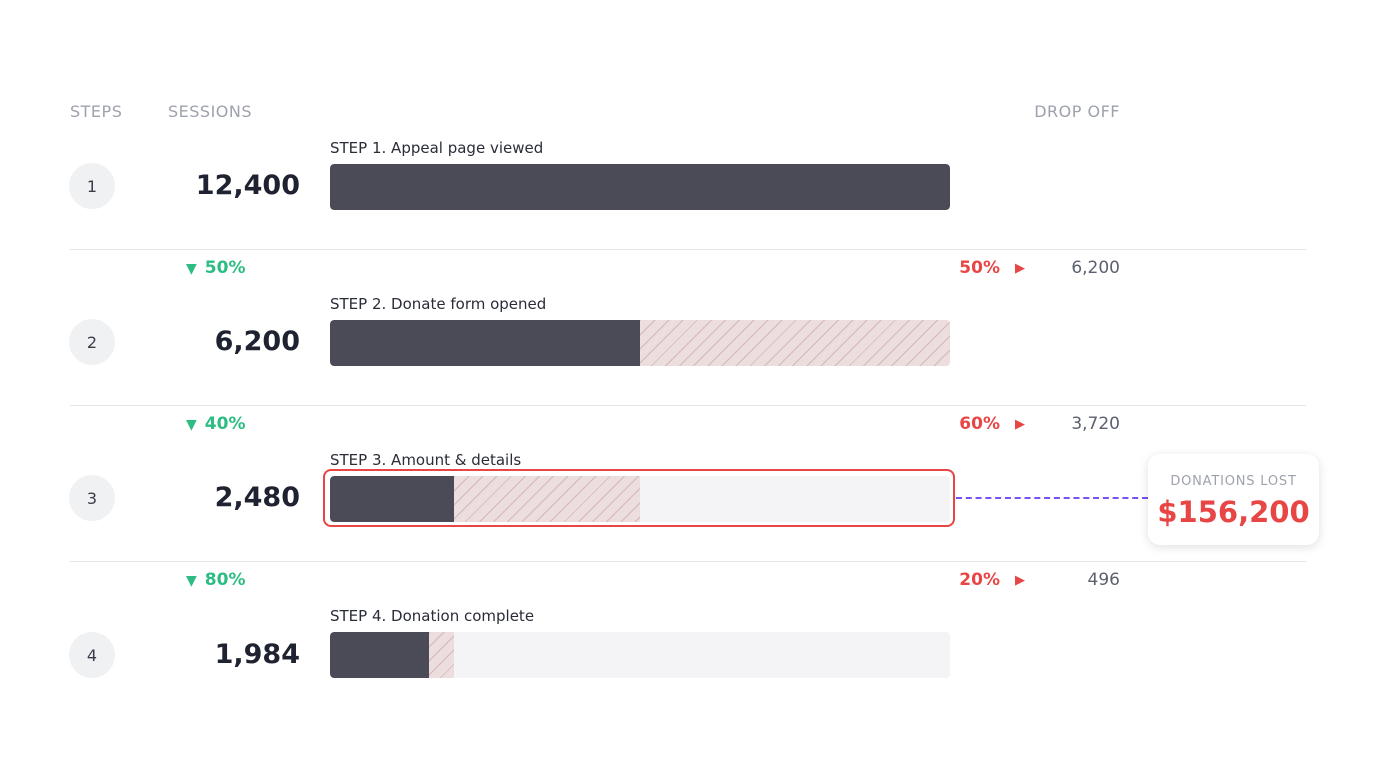  Describe the element at coordinates (979, 424) in the screenshot. I see `drop-off-percent: 60%` at that location.